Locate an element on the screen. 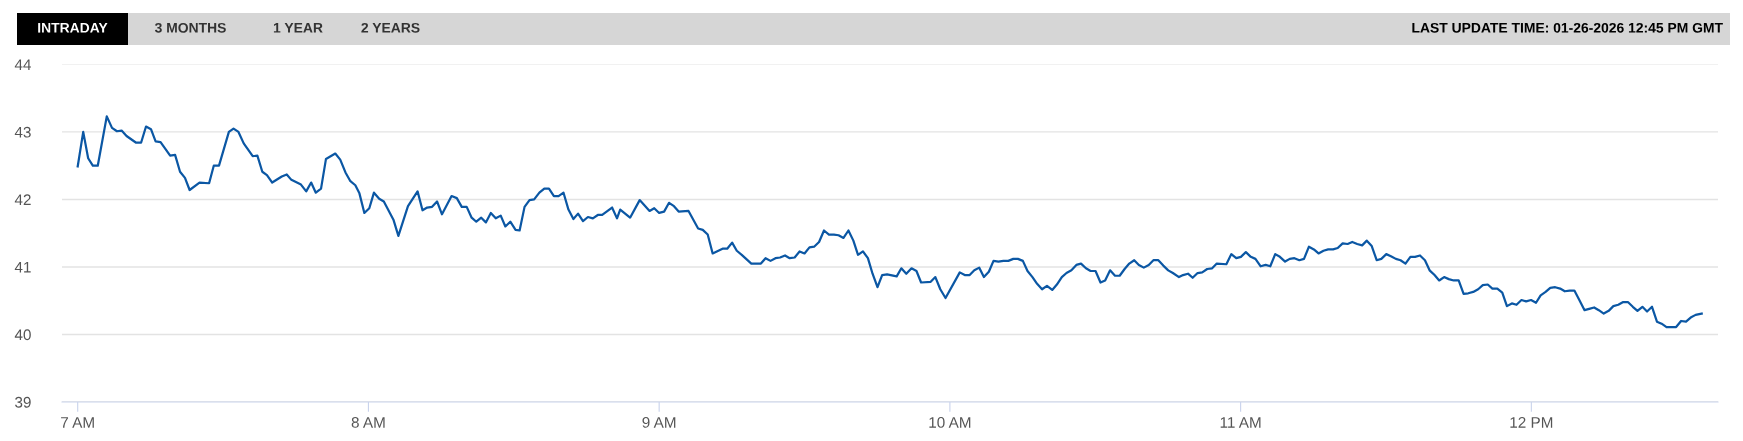 The image size is (1743, 441). y-tick-label: 41 is located at coordinates (22, 267).